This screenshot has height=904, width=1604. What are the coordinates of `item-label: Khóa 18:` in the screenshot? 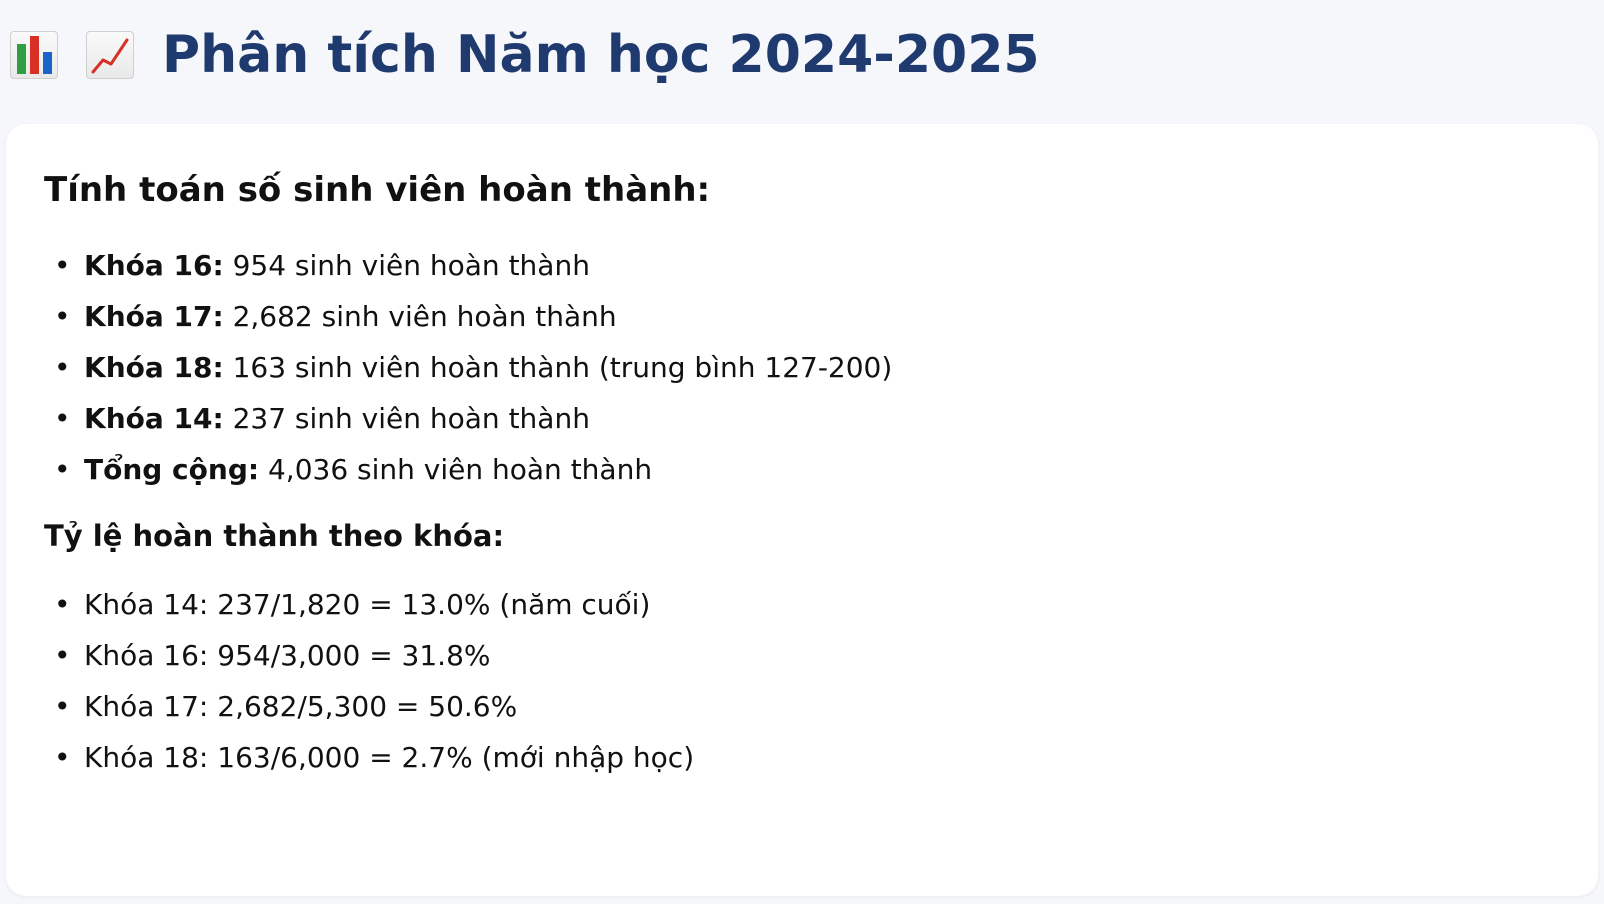 It's located at (154, 367).